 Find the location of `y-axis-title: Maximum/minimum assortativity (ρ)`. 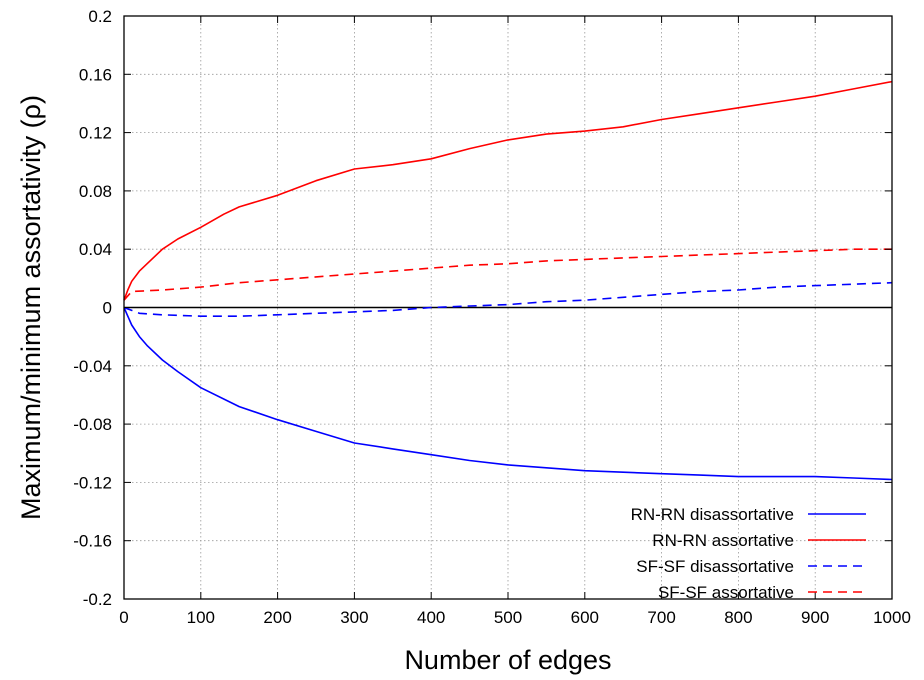

y-axis-title: Maximum/minimum assortativity (ρ) is located at coordinates (31, 307).